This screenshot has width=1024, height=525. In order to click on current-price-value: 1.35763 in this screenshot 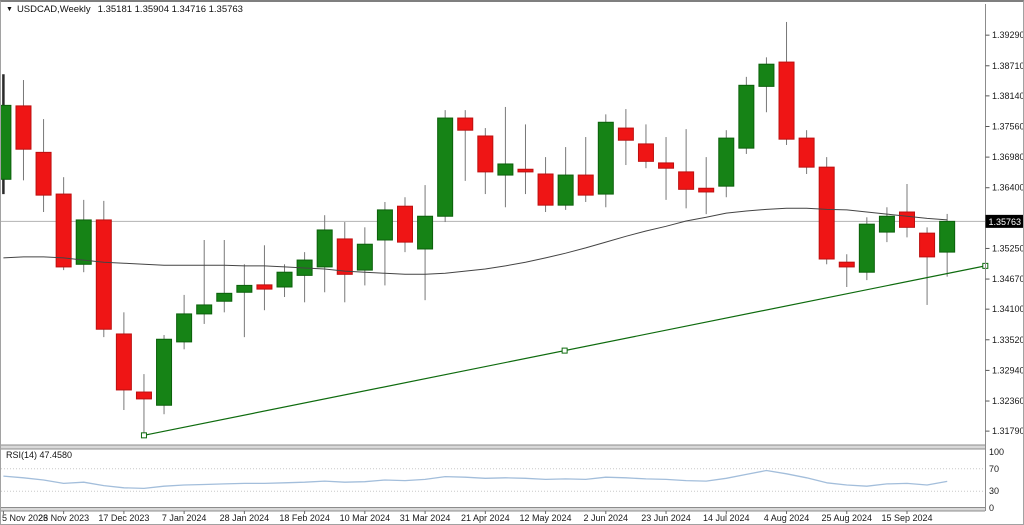, I will do `click(1005, 222)`.